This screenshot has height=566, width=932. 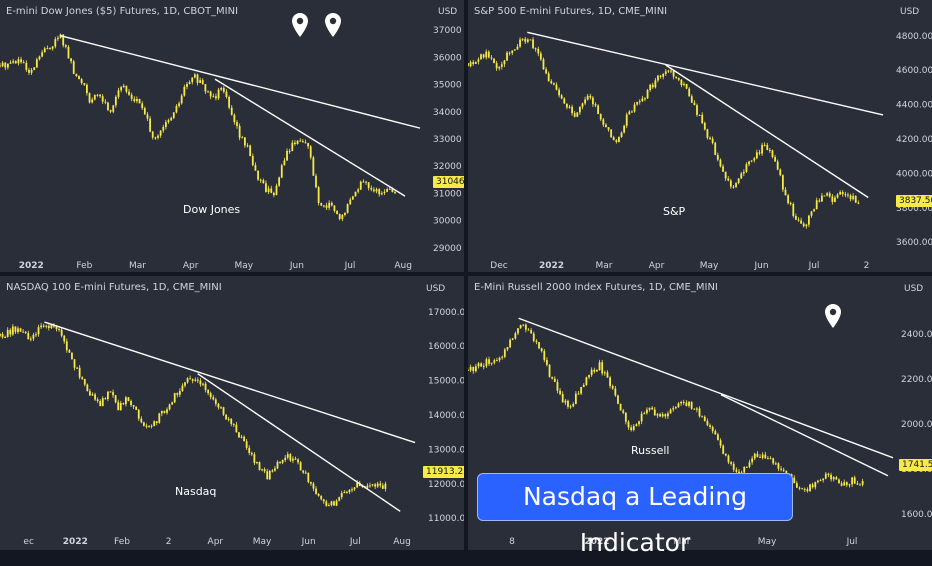 I want to click on y-tick-label: 3800.00, so click(x=914, y=209).